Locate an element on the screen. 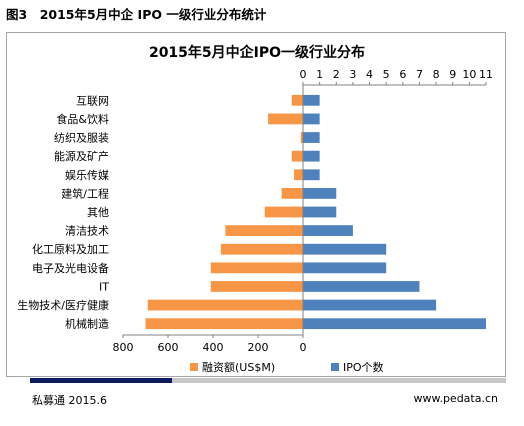  footer-accent-bar is located at coordinates (101, 380).